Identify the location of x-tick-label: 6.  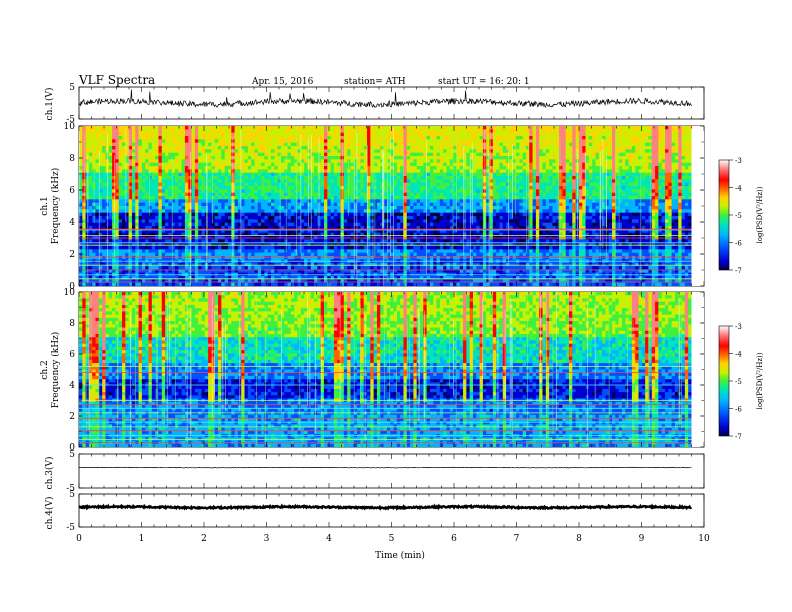
(454, 539).